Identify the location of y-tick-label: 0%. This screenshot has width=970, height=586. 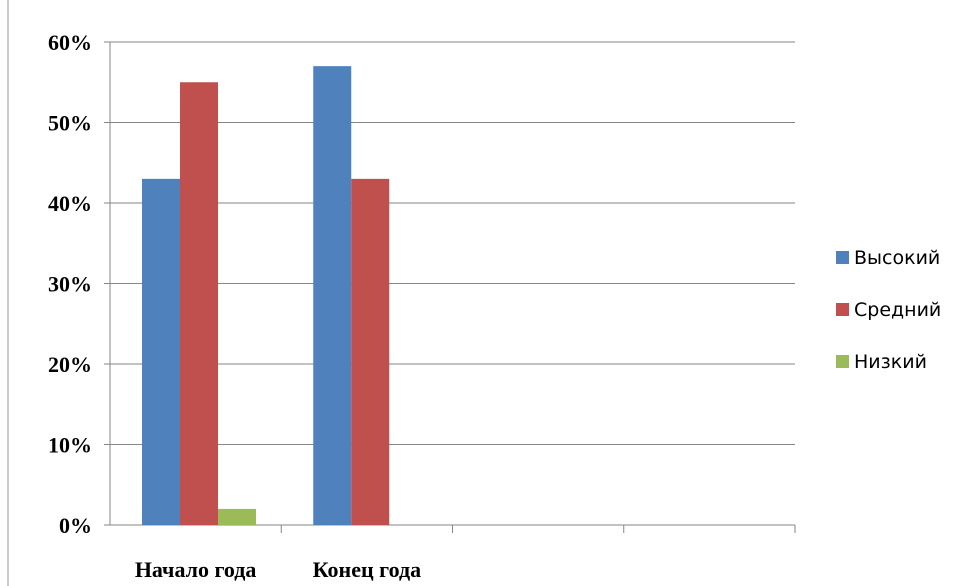
(75, 525).